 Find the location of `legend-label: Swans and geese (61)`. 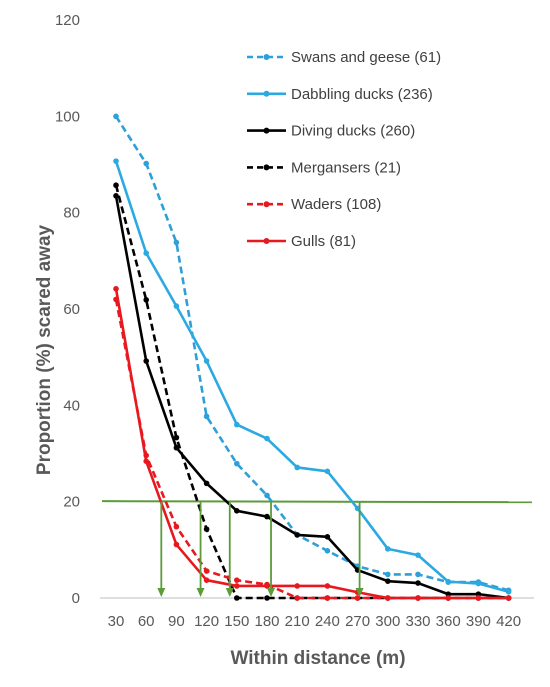

legend-label: Swans and geese (61) is located at coordinates (366, 57).